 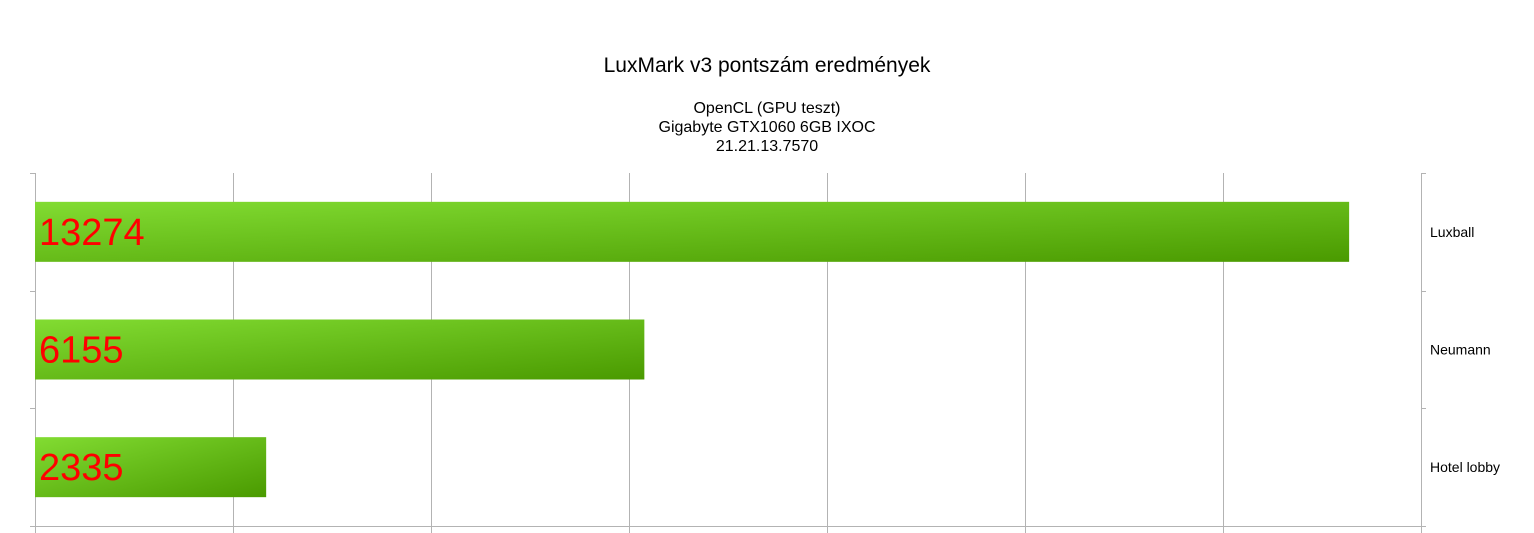 I want to click on bar-luxball, so click(x=692, y=231).